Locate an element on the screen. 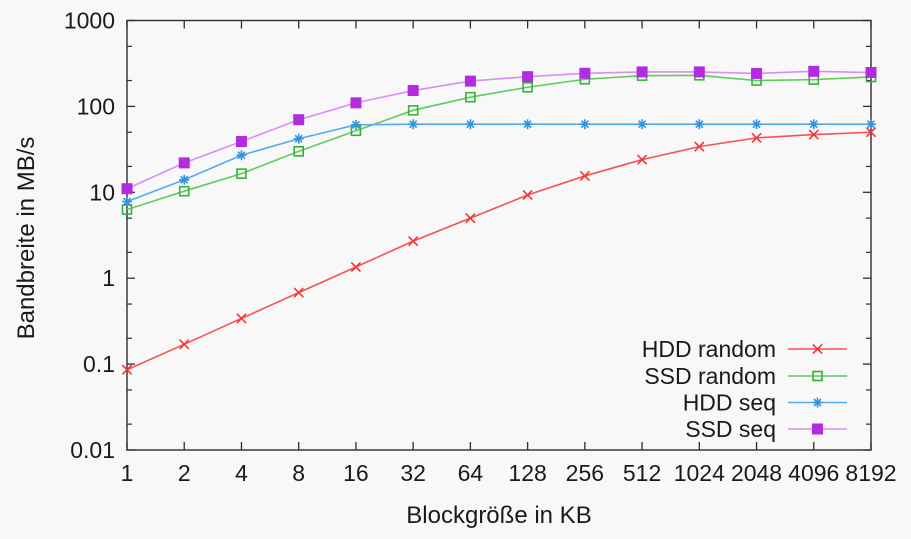 The height and width of the screenshot is (539, 911). legend-label: HDD seq is located at coordinates (729, 403).